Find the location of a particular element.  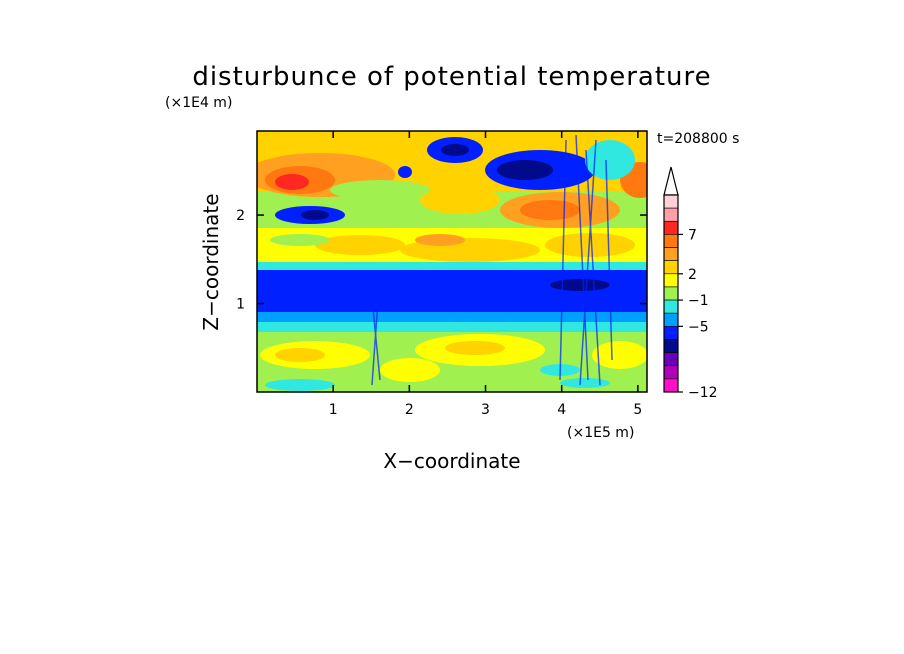

y-axis-label: Z−coordinate is located at coordinates (211, 261).